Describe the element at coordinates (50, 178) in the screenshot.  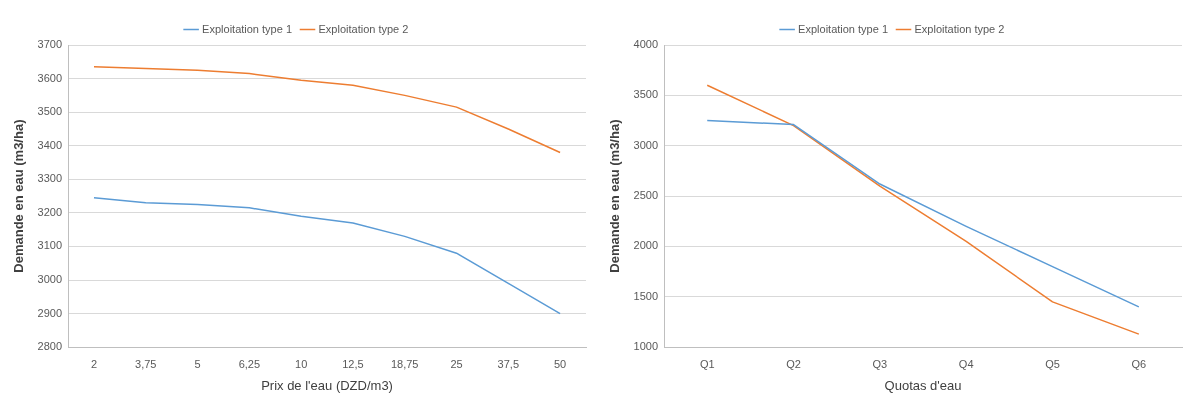
I see `y-tick-label: 3300` at that location.